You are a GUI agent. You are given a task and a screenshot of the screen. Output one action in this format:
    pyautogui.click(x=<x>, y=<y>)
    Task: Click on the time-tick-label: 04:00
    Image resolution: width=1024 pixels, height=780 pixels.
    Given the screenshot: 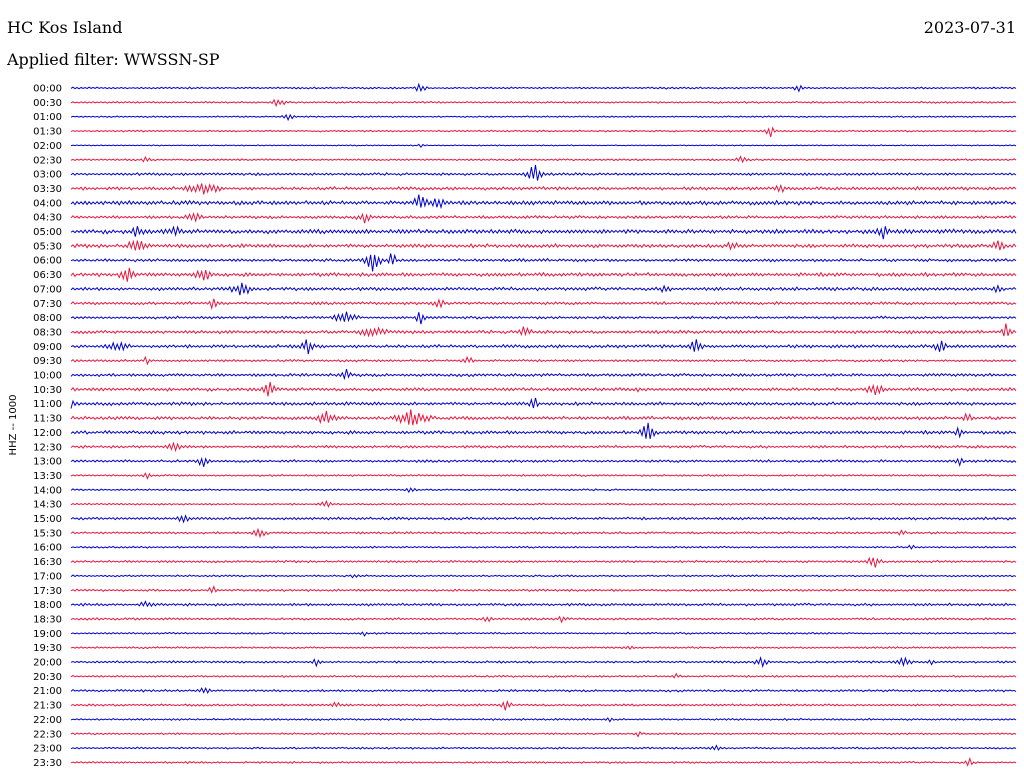 What is the action you would take?
    pyautogui.click(x=47, y=203)
    